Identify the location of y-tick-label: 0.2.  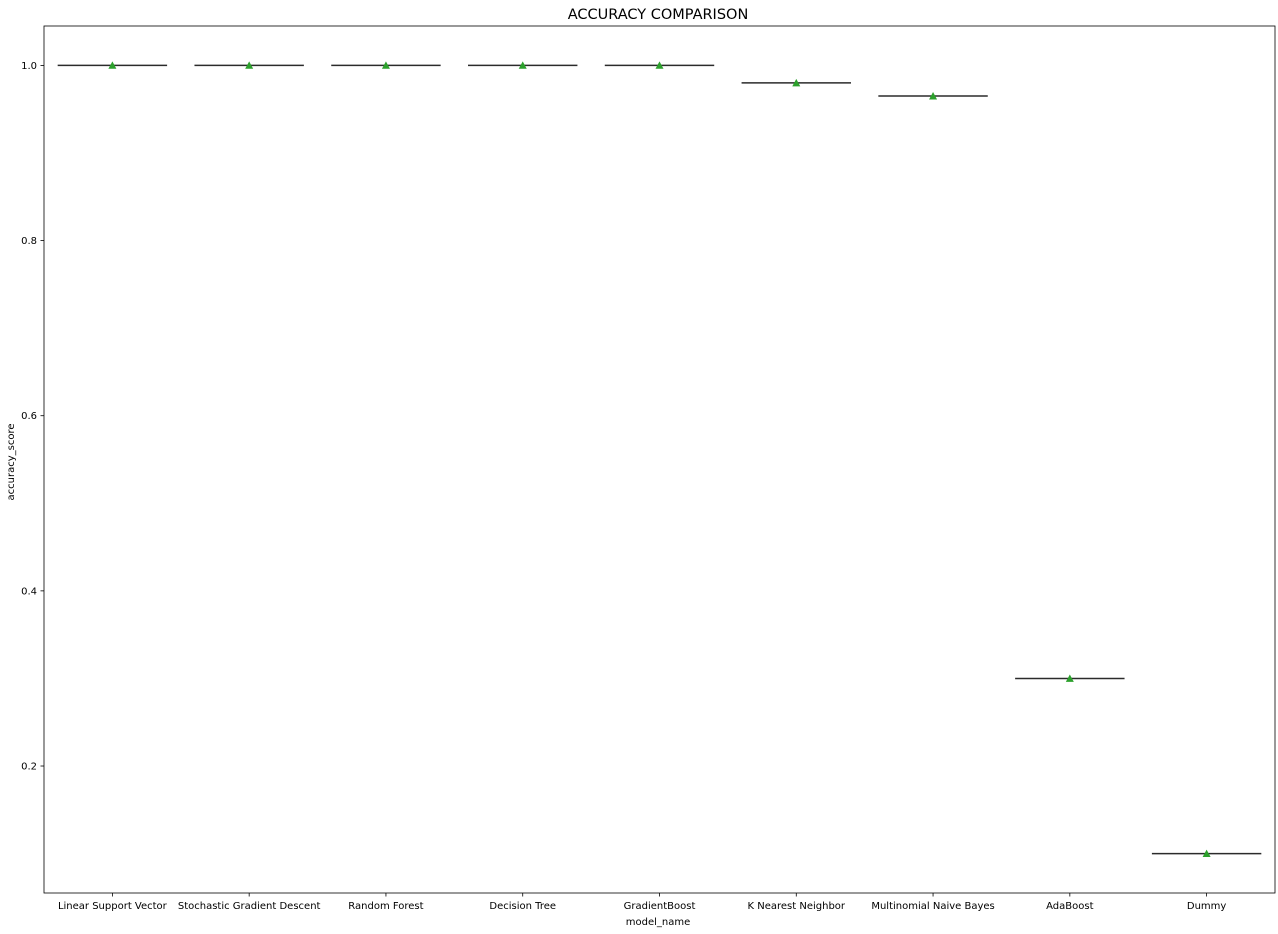
(29, 767).